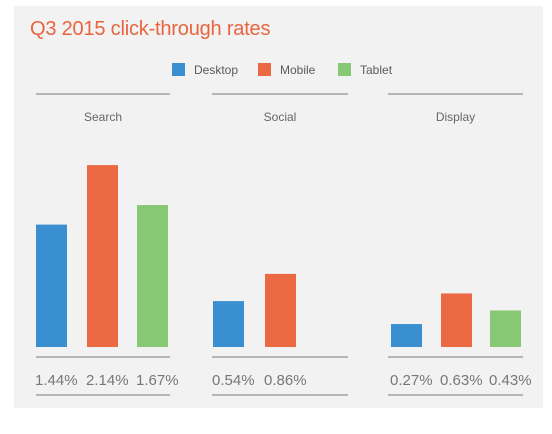 This screenshot has height=434, width=552. Describe the element at coordinates (150, 29) in the screenshot. I see `chart-title: Q3 2015 click-through rates` at that location.